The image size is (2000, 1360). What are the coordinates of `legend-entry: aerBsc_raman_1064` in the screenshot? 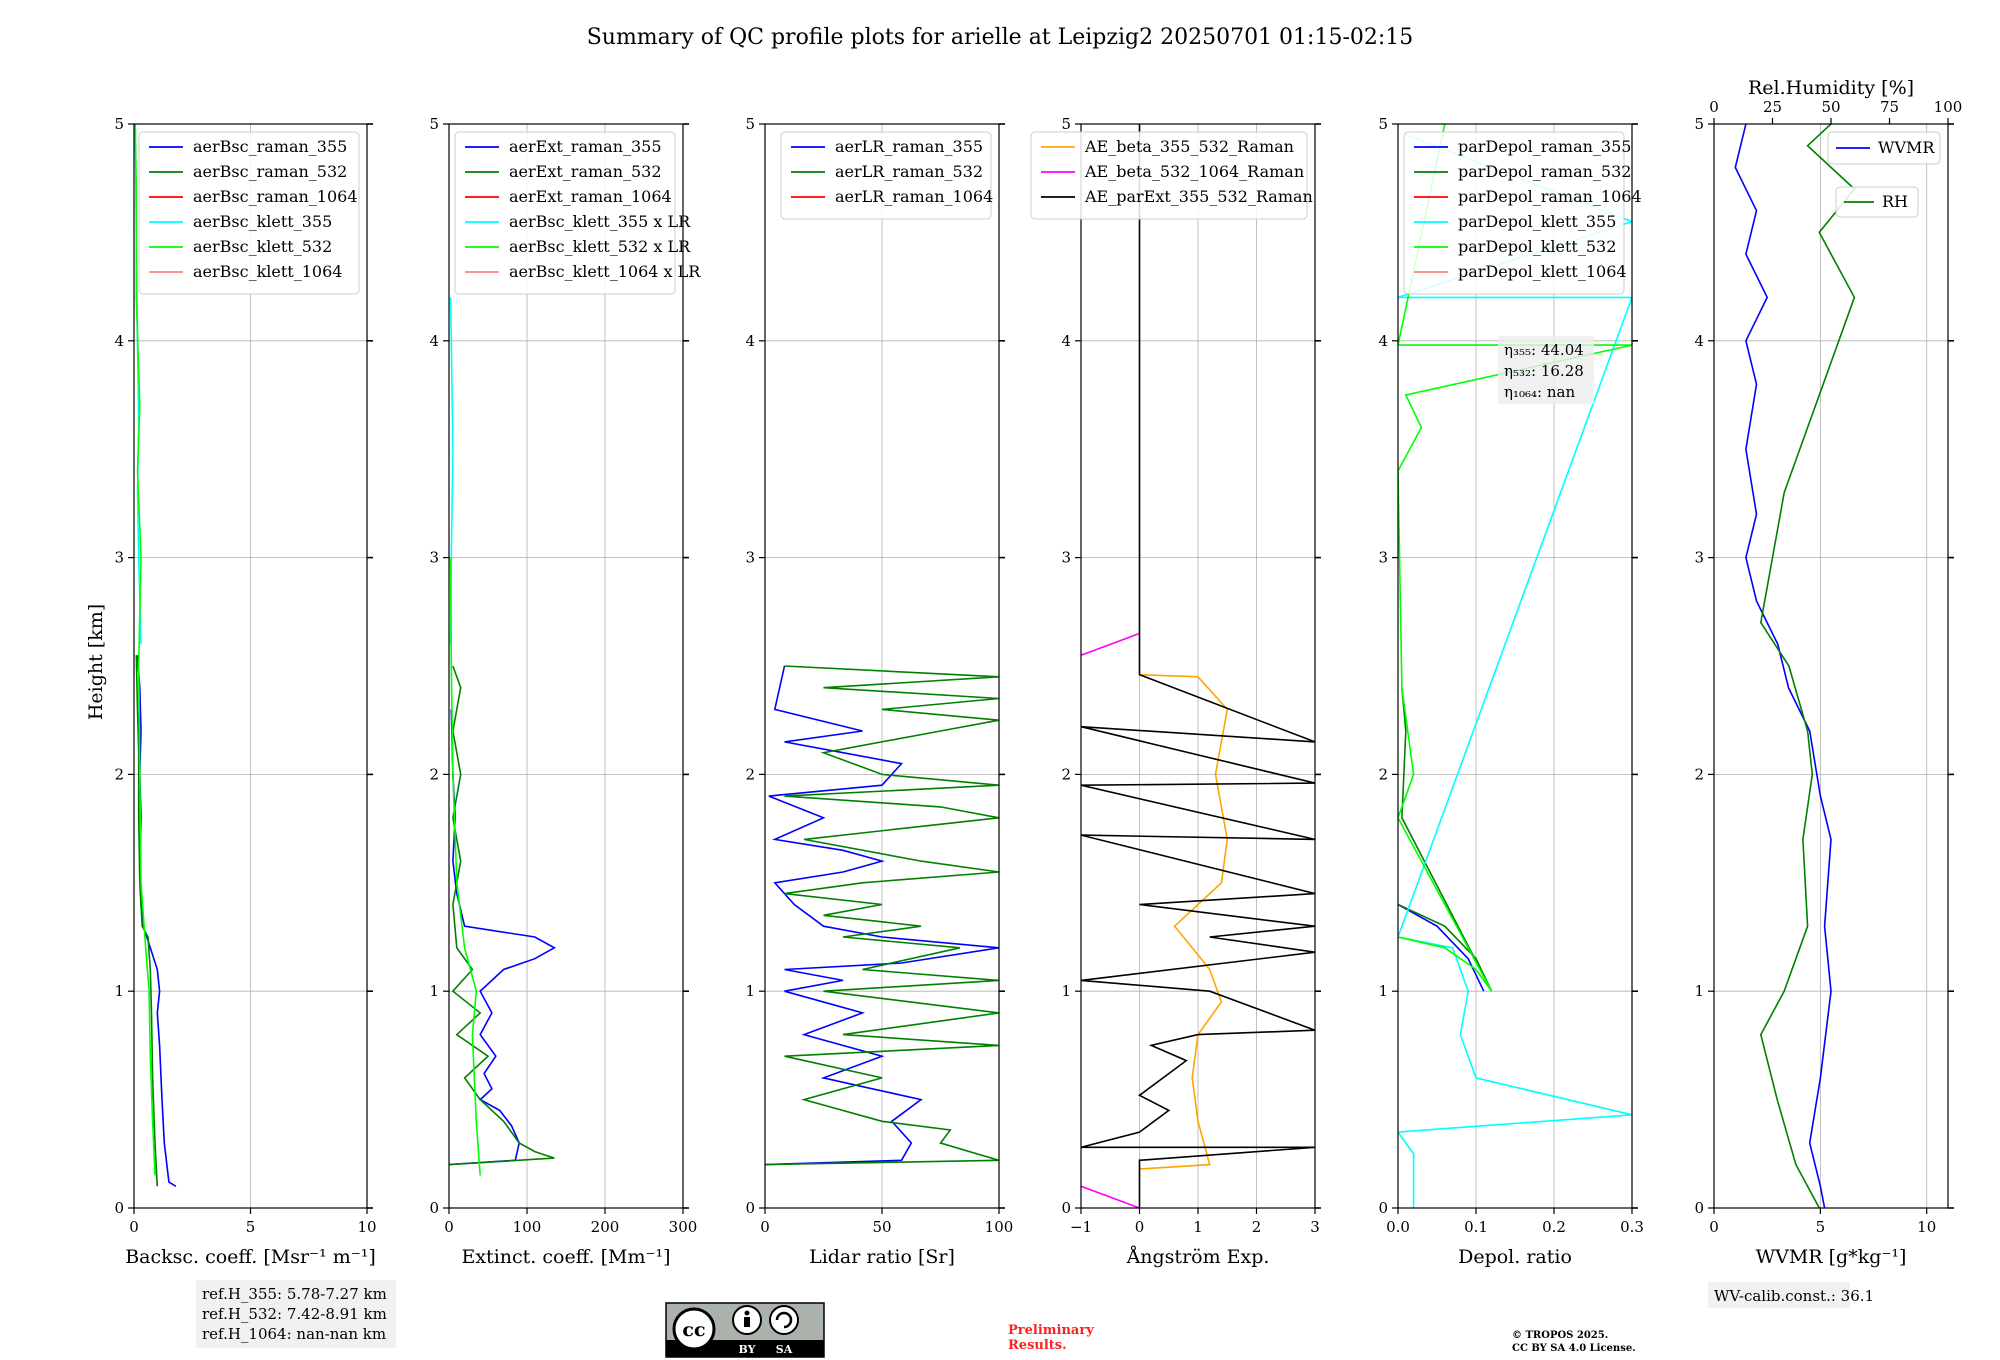 It's located at (275, 196).